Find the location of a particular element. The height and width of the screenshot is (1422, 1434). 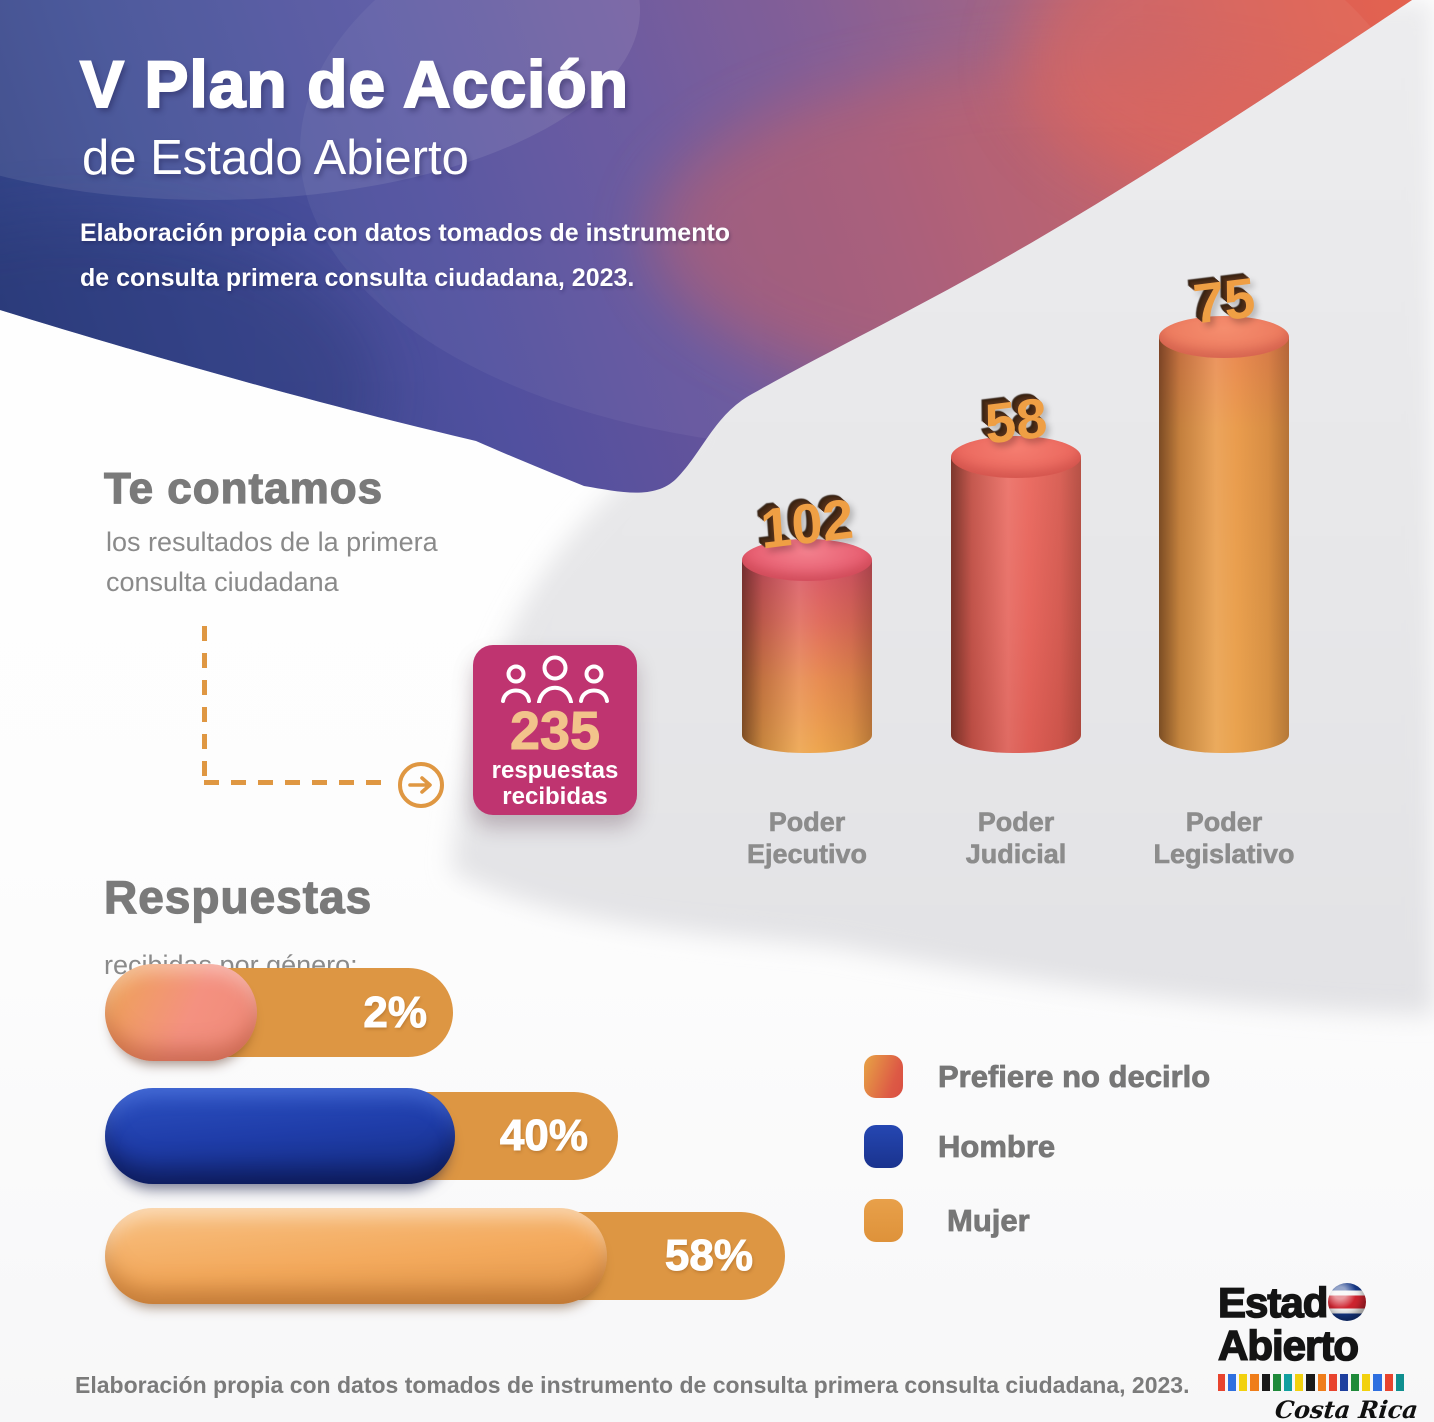

gender-section-heading: Respuestas is located at coordinates (238, 896).